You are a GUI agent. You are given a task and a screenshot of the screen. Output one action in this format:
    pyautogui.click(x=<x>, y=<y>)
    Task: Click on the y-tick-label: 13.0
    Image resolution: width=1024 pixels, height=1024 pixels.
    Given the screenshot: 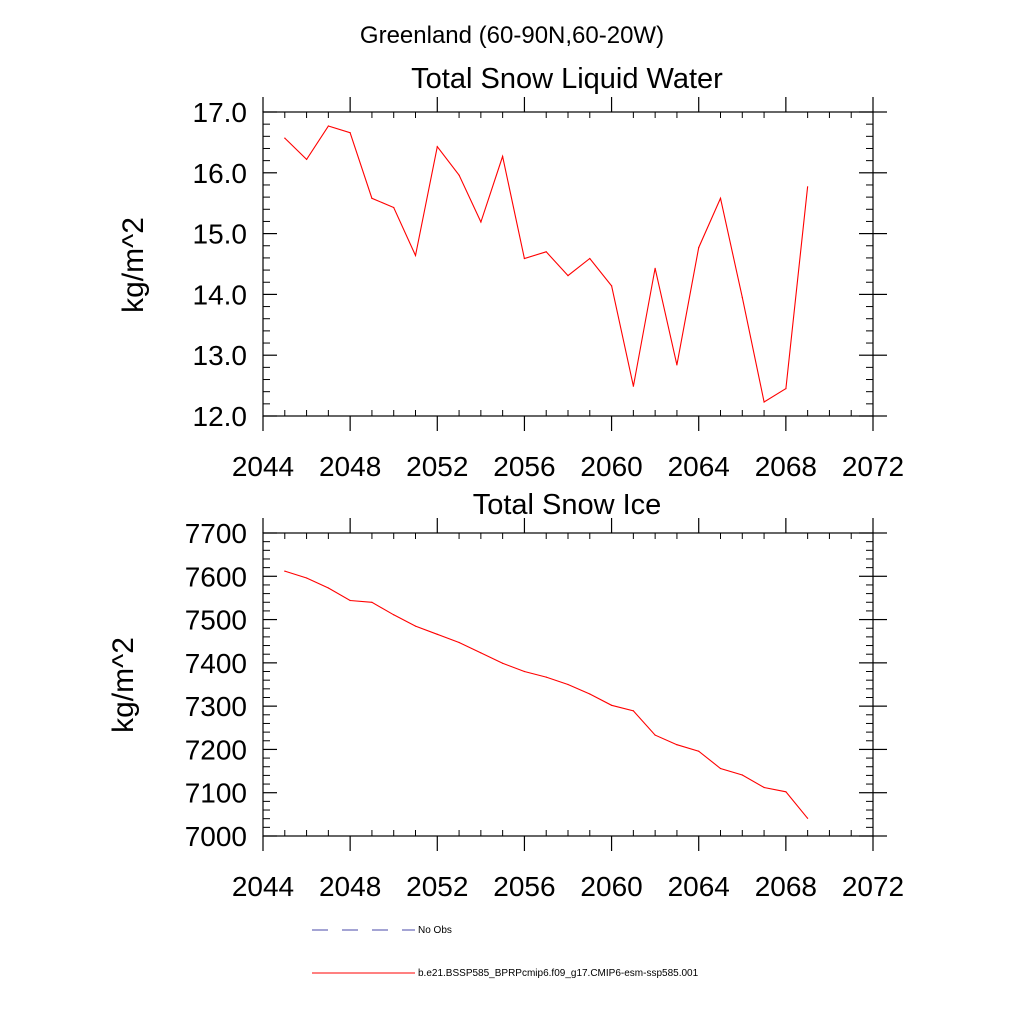 What is the action you would take?
    pyautogui.click(x=220, y=355)
    